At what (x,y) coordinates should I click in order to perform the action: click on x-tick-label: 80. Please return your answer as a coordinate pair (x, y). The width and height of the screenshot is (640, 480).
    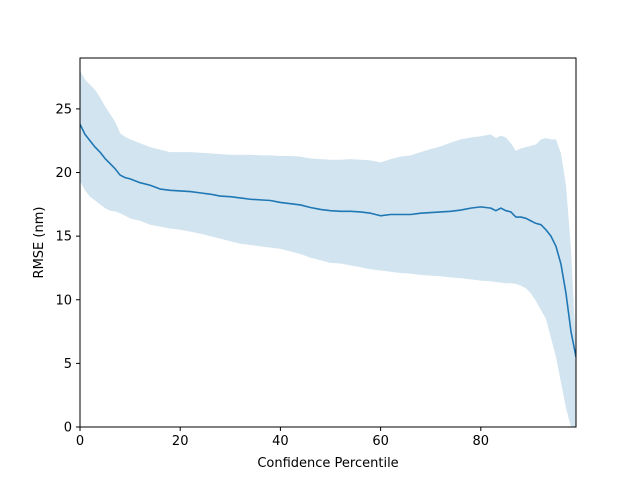
    Looking at the image, I should click on (481, 441).